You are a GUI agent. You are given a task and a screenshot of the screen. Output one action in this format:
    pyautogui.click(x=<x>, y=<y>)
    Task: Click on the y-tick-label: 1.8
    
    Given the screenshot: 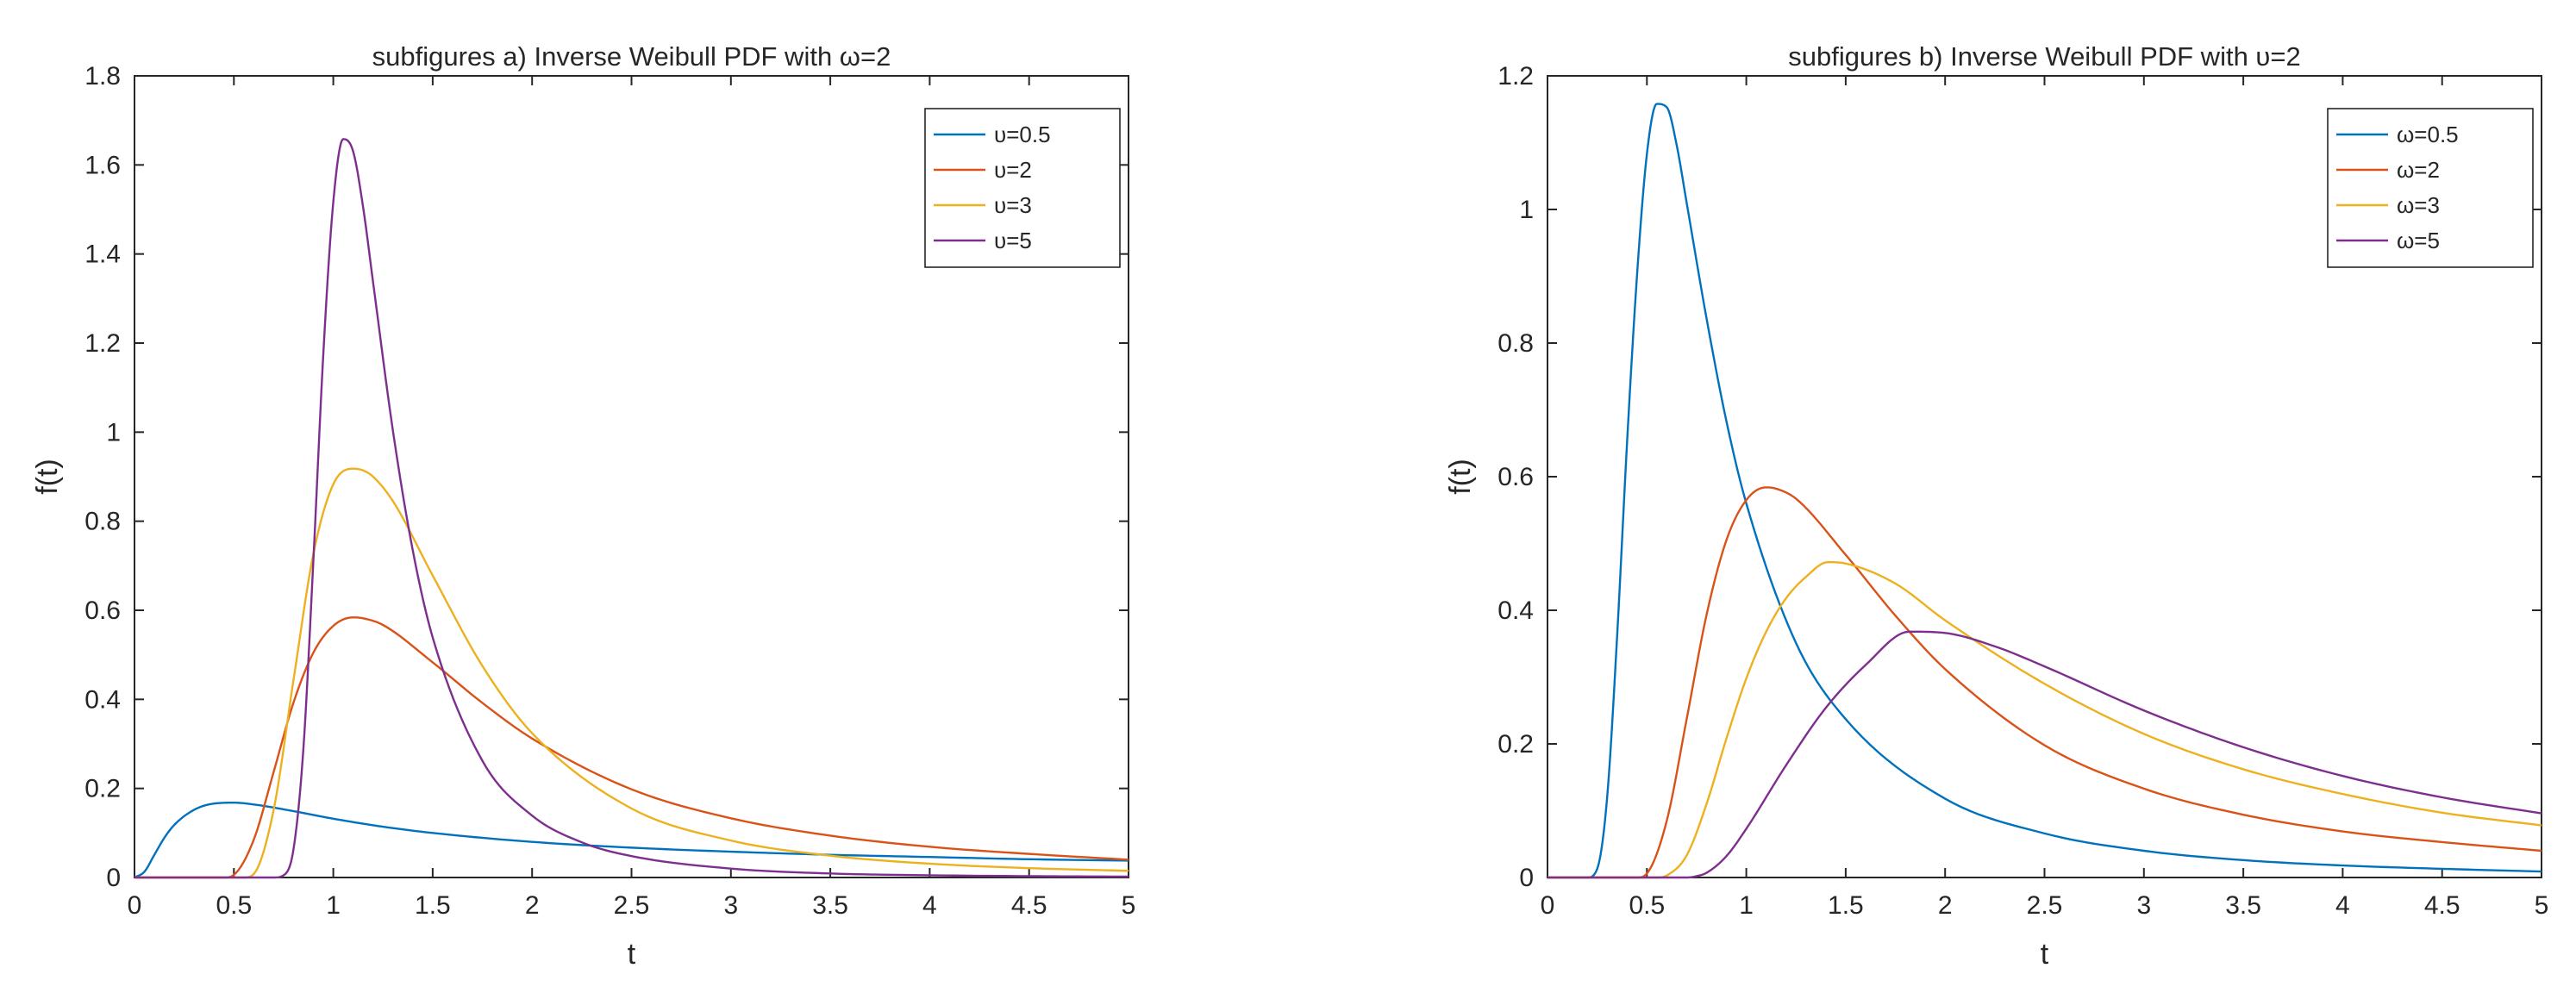 What is the action you would take?
    pyautogui.click(x=102, y=76)
    